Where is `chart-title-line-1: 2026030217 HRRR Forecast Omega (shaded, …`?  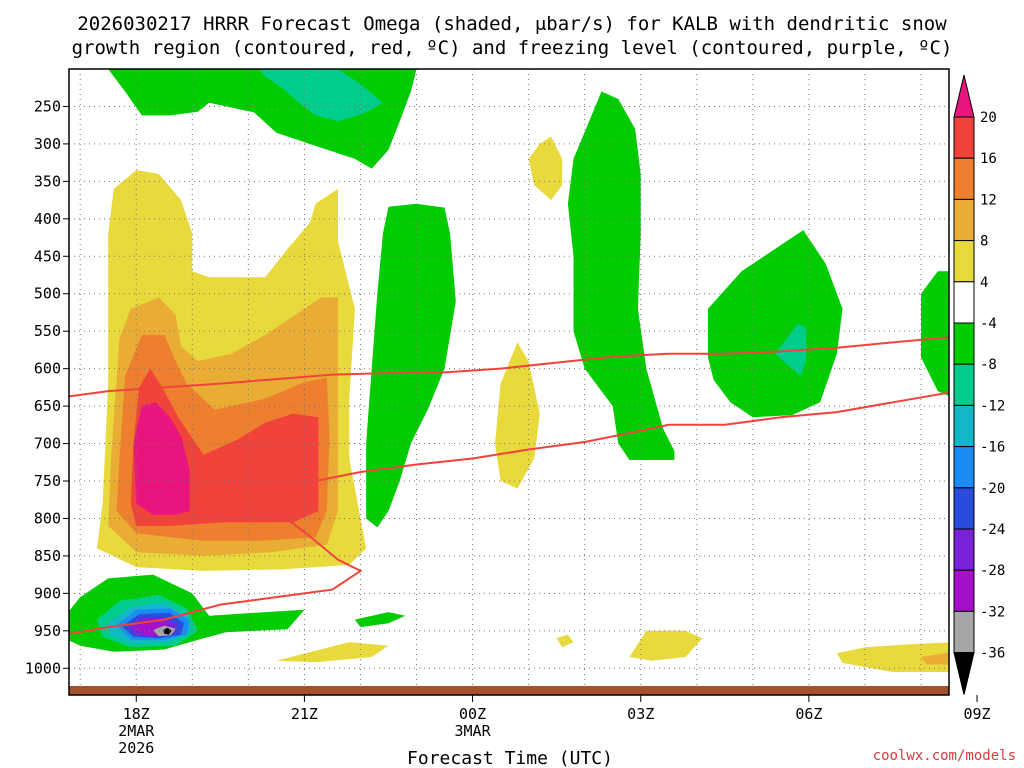
chart-title-line-1: 2026030217 HRRR Forecast Omega (shaded, … is located at coordinates (512, 24).